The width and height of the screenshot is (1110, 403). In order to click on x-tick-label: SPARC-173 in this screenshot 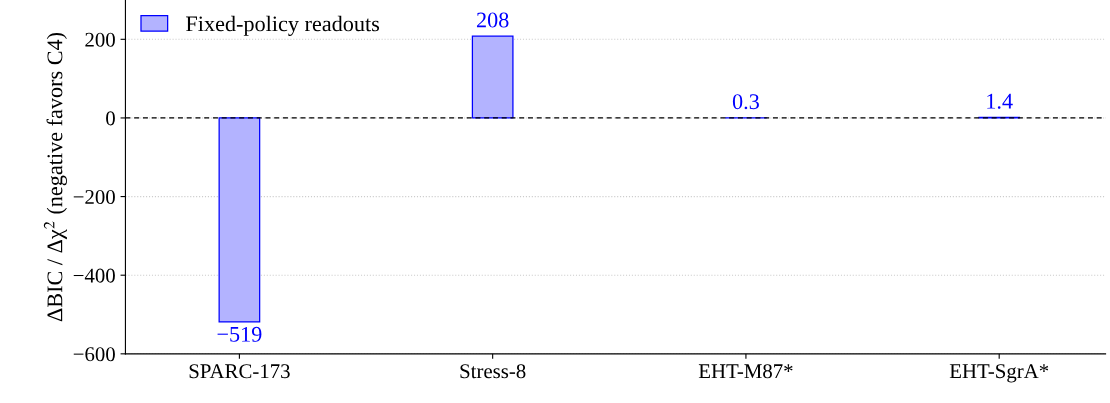, I will do `click(239, 371)`.